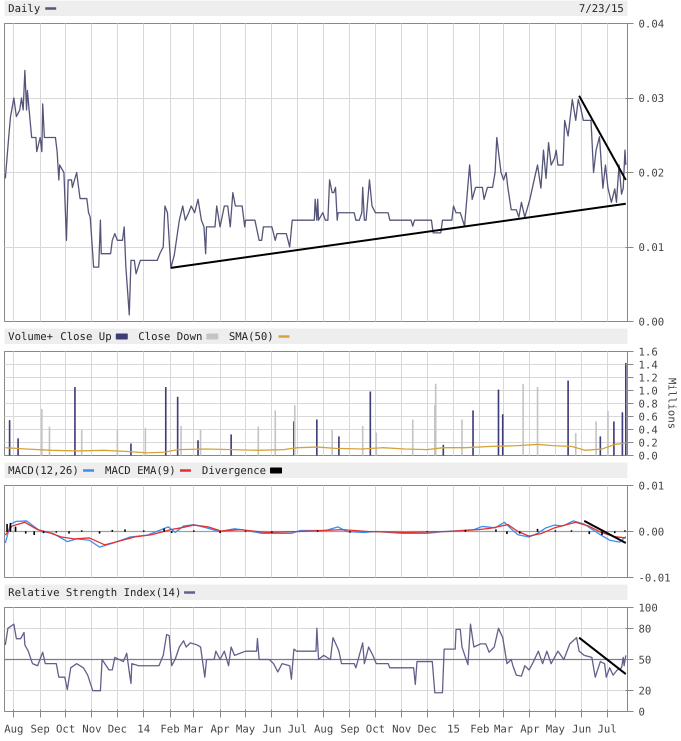 This screenshot has height=741, width=681. Describe the element at coordinates (648, 430) in the screenshot. I see `y-tick-label: 0.4` at that location.